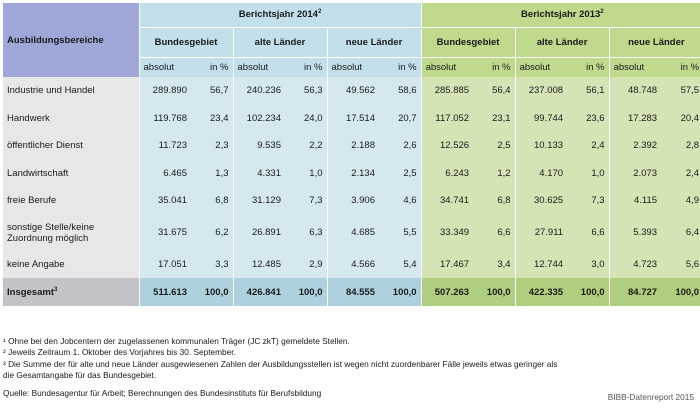 Image resolution: width=700 pixels, height=413 pixels. What do you see at coordinates (494, 91) in the screenshot?
I see `table-cell: 56,4` at bounding box center [494, 91].